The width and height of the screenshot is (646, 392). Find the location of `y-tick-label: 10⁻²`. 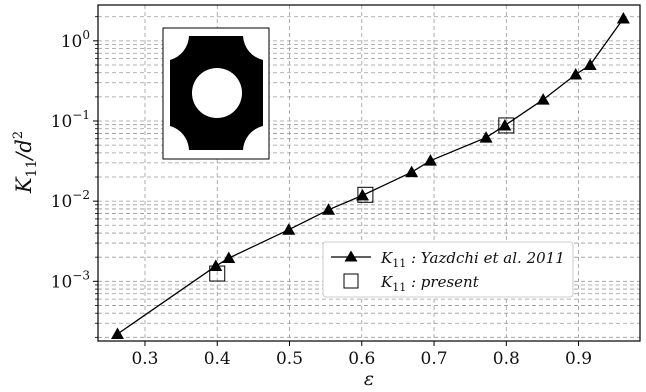

y-tick-label: 10⁻² is located at coordinates (70, 200).